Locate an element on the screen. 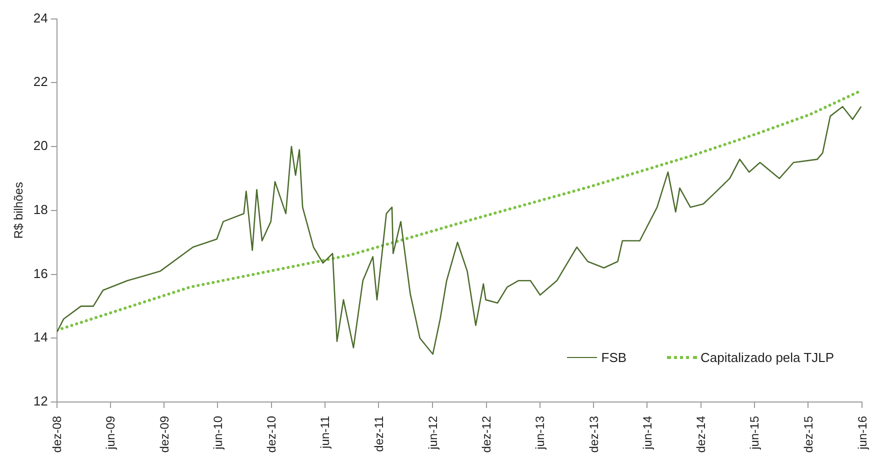 The image size is (882, 468). x-tick-label: dez-11 is located at coordinates (379, 434).